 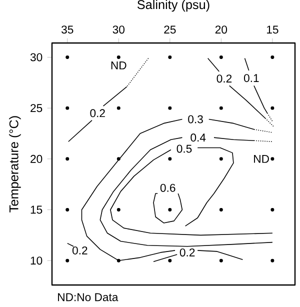 What do you see at coordinates (118, 30) in the screenshot?
I see `x-tick-label: 30` at bounding box center [118, 30].